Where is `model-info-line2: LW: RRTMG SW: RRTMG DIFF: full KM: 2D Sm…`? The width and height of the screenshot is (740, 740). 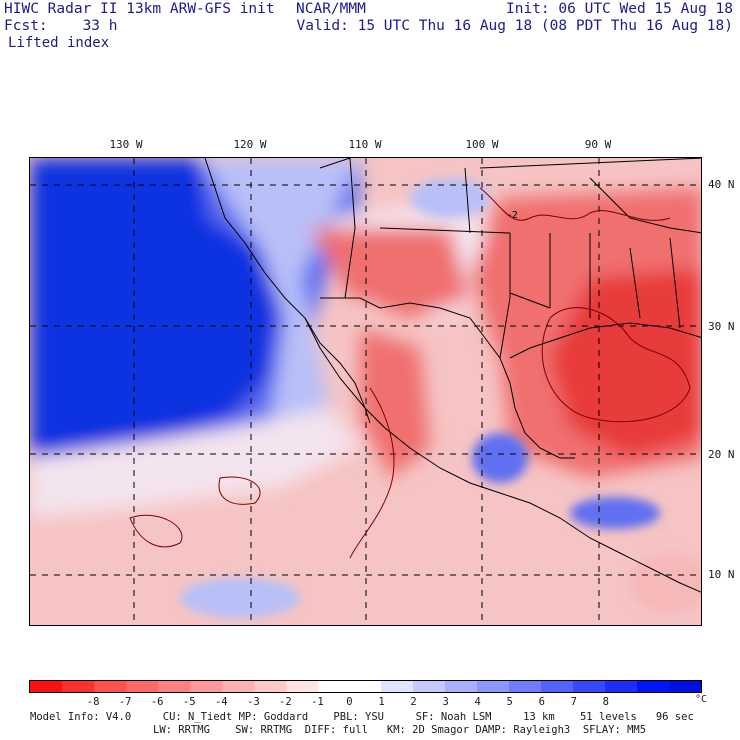
model-info-line2: LW: RRTMG SW: RRTMG DIFF: full KM: 2D Sm… is located at coordinates (400, 730).